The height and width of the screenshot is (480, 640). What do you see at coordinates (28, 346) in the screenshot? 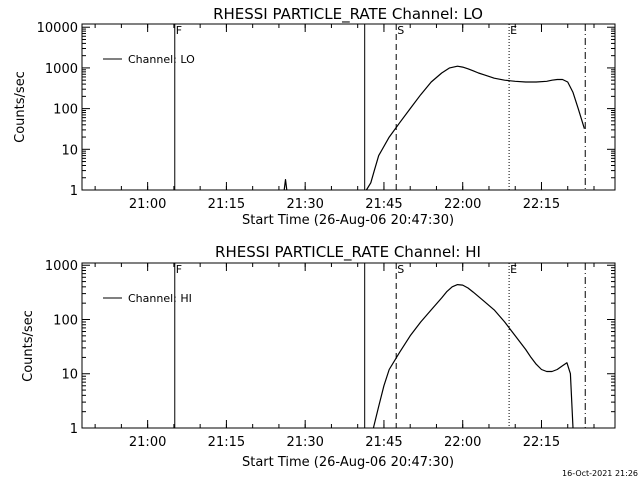
I see `panel-hi-y-axis-label: Counts/sec` at bounding box center [28, 346].